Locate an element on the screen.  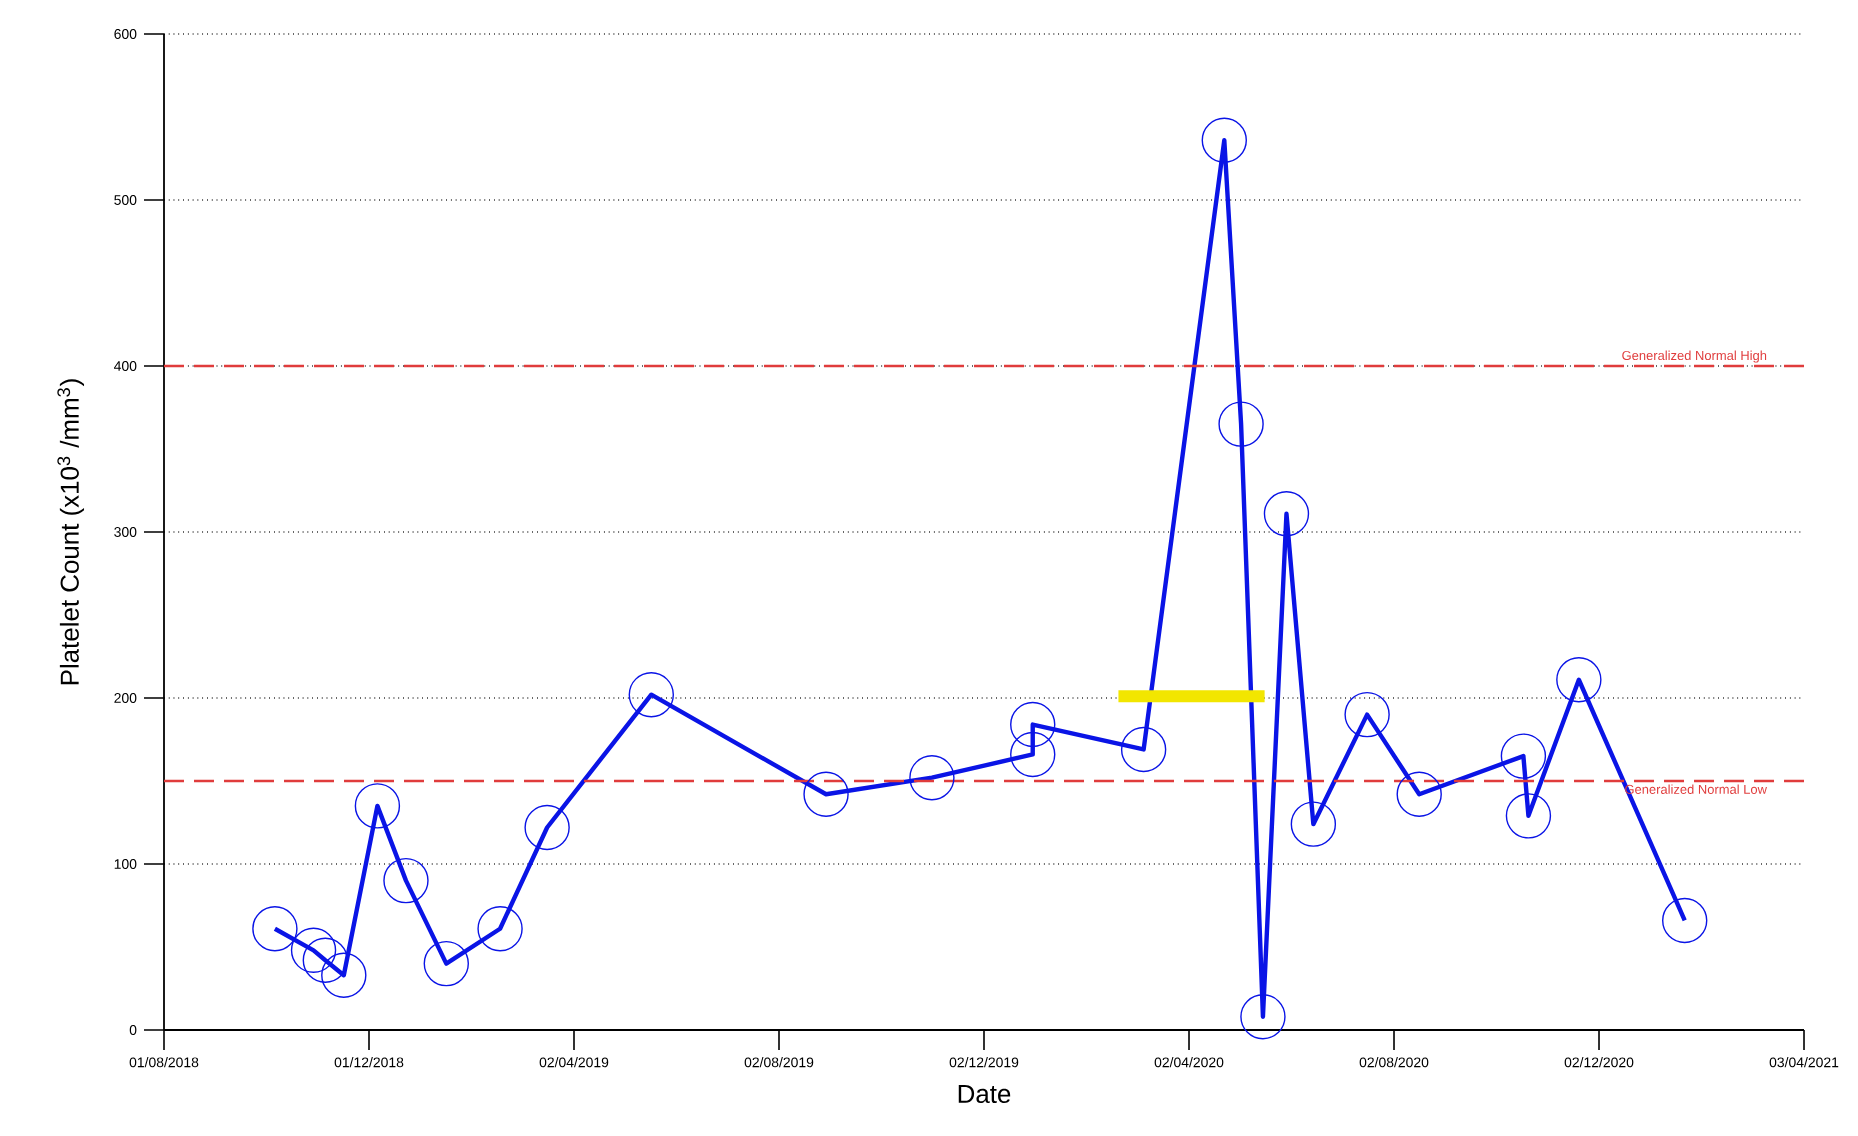
y-axis-title: Platelet Count (x10$^{3}$ /mm$^{3}$) is located at coordinates (71, 532).